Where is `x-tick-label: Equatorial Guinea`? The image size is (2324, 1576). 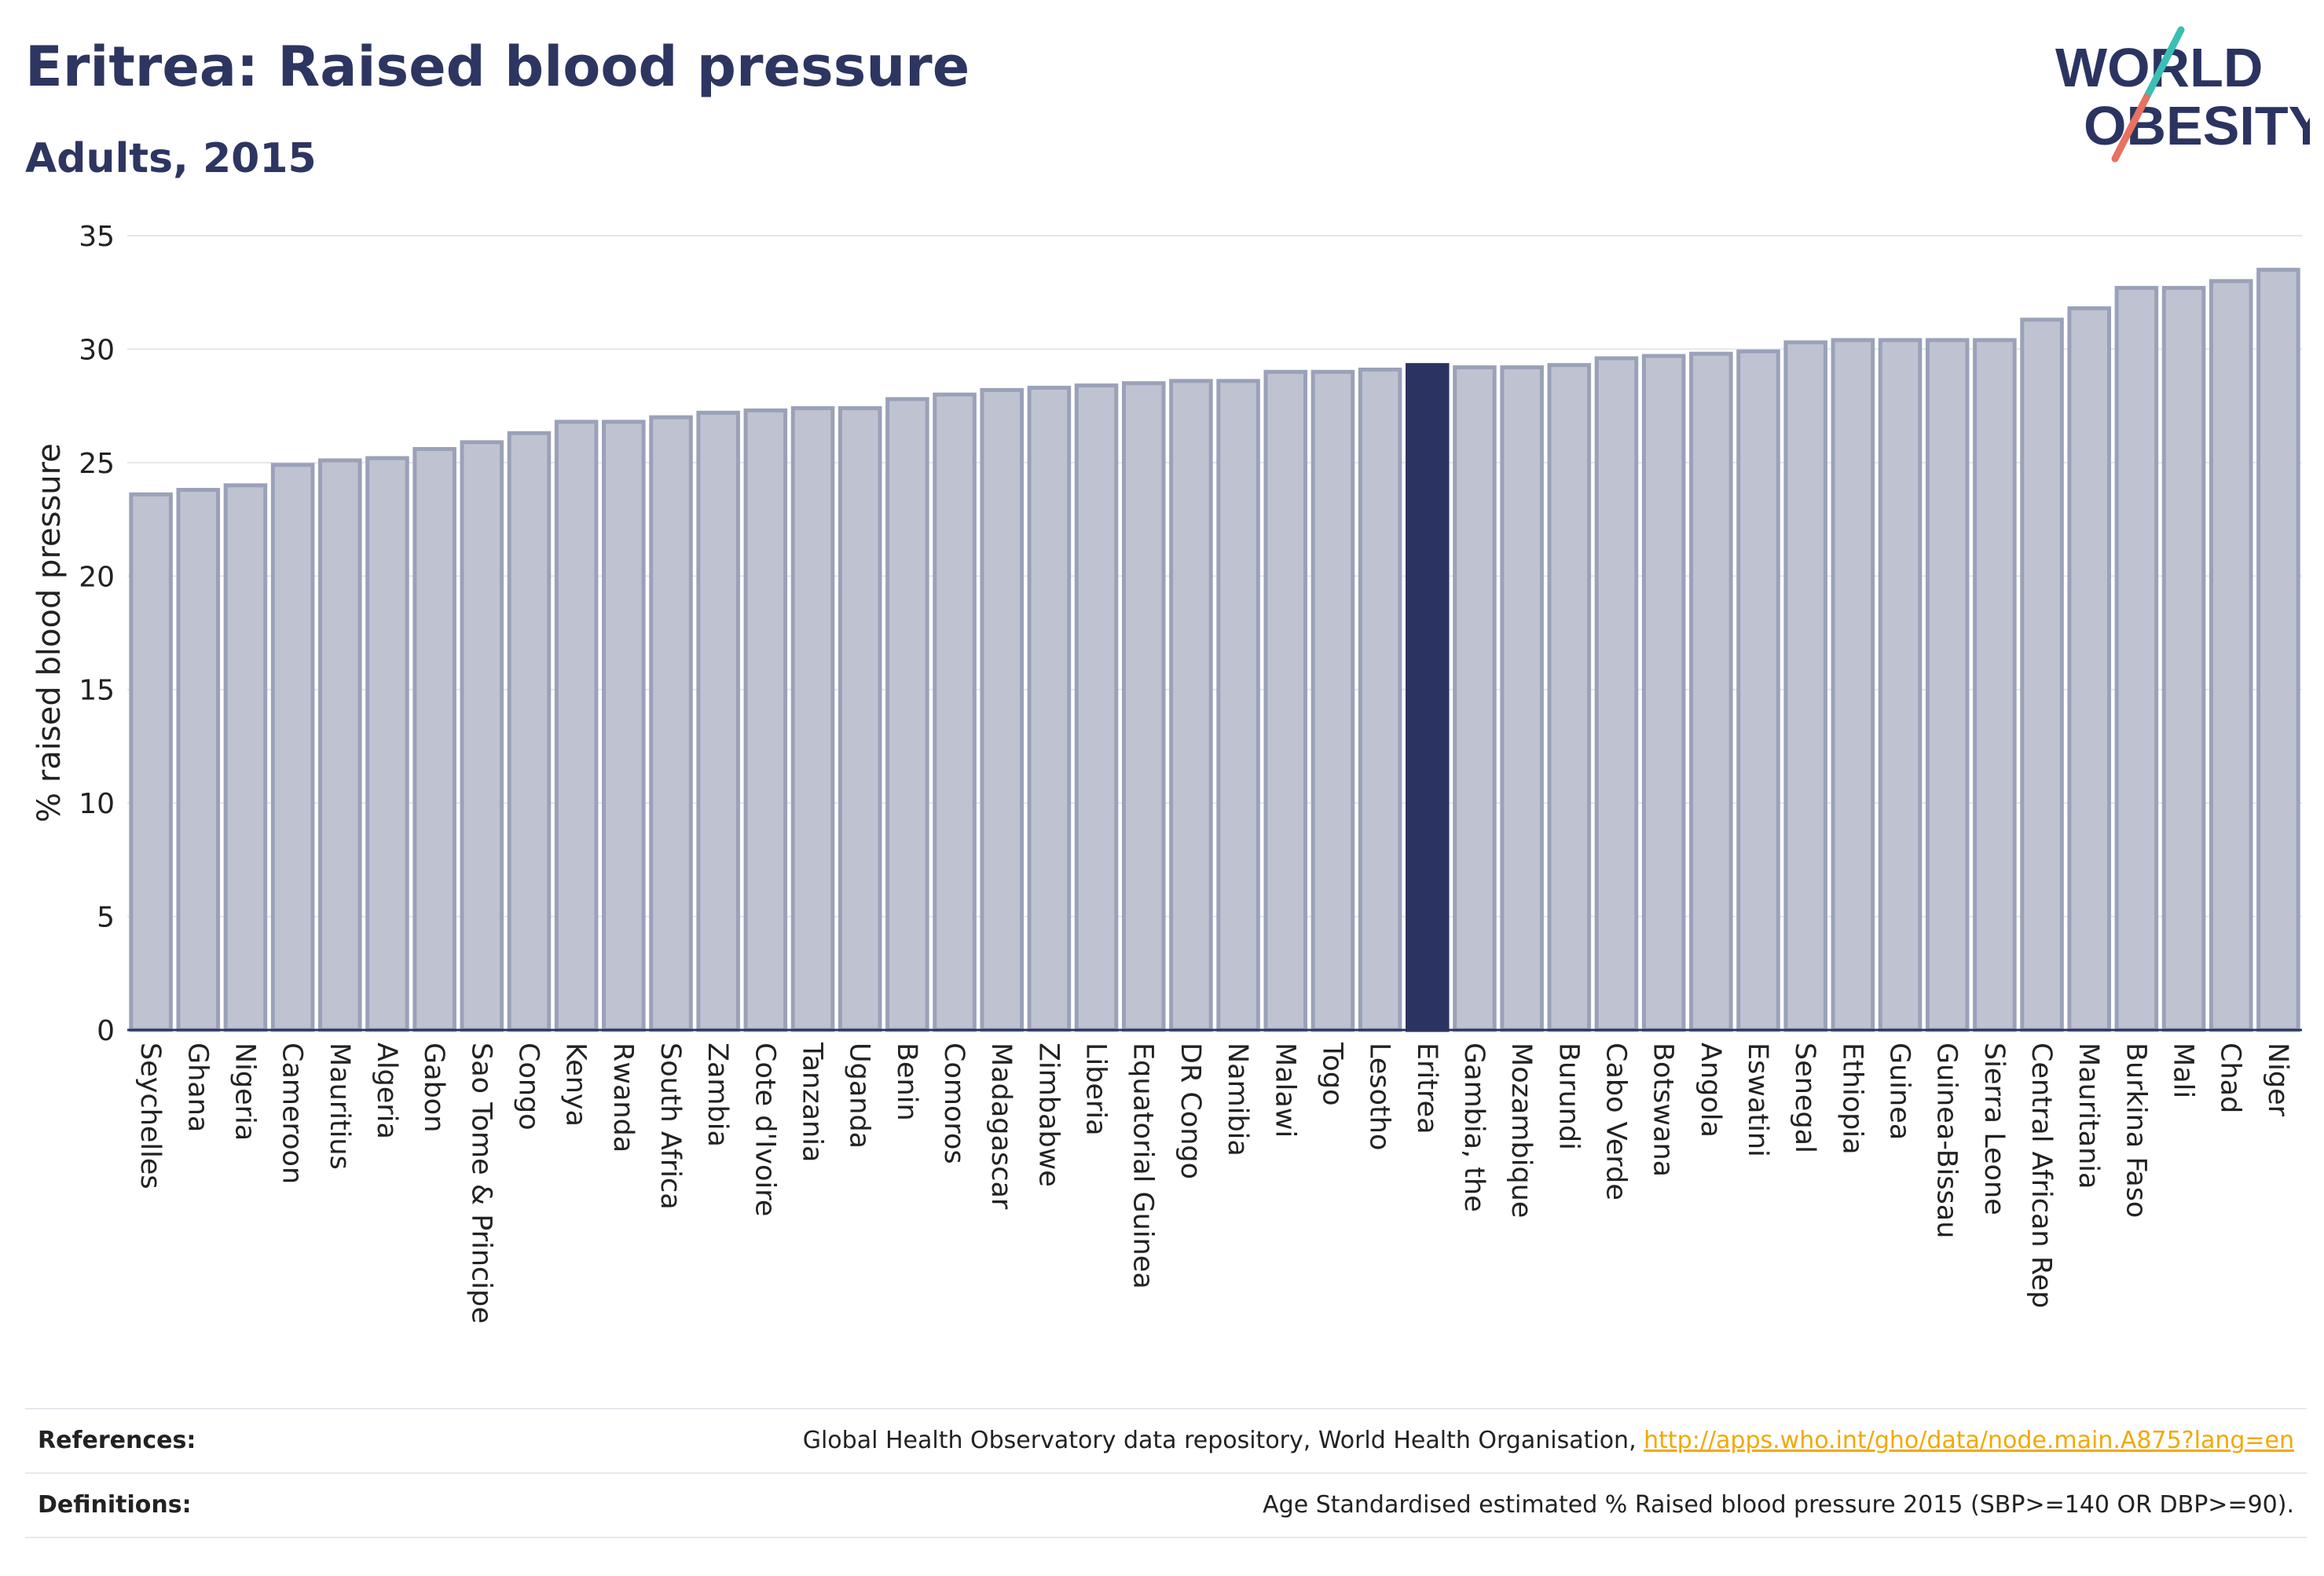 x-tick-label: Equatorial Guinea is located at coordinates (1143, 1166).